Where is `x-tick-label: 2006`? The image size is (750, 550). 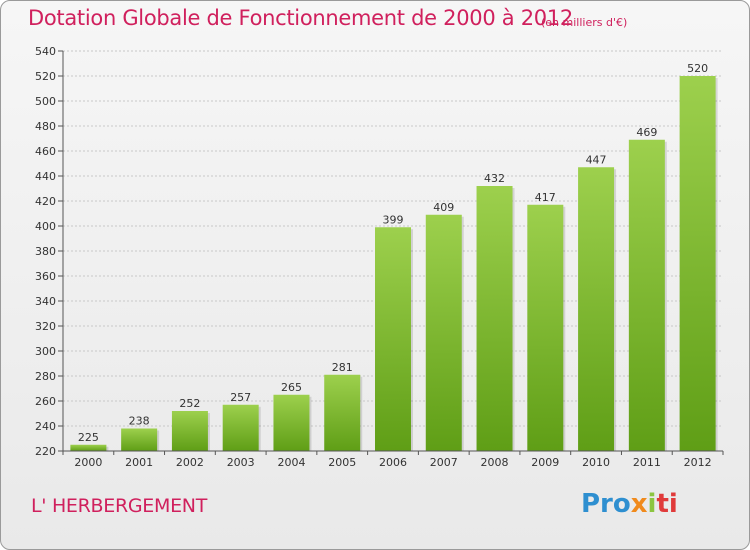
x-tick-label: 2006 is located at coordinates (393, 462).